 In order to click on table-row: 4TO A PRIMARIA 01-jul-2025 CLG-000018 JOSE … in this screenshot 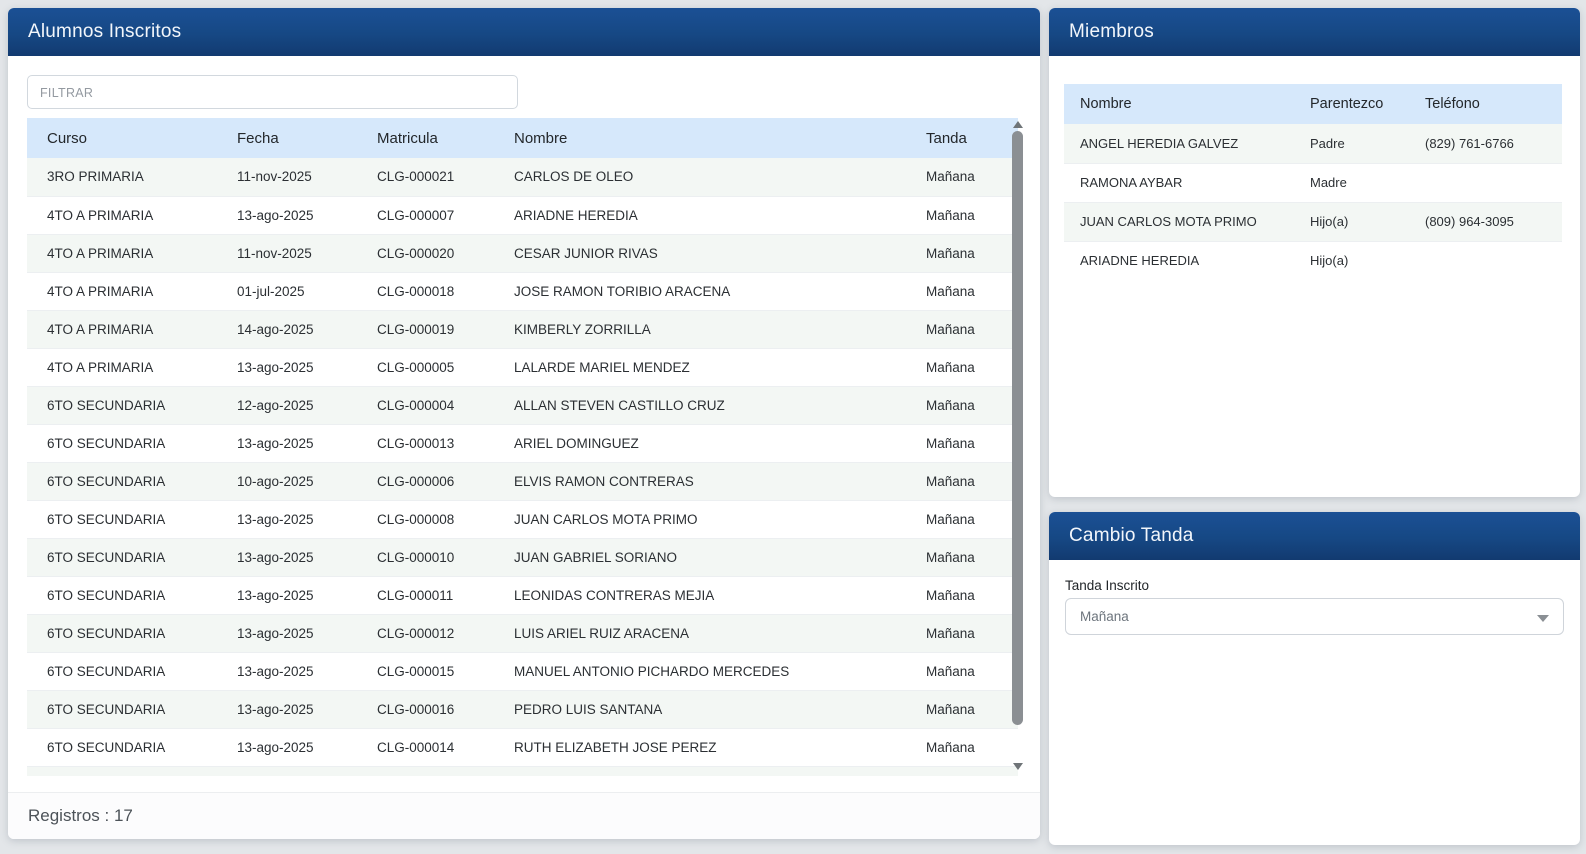, I will do `click(522, 290)`.